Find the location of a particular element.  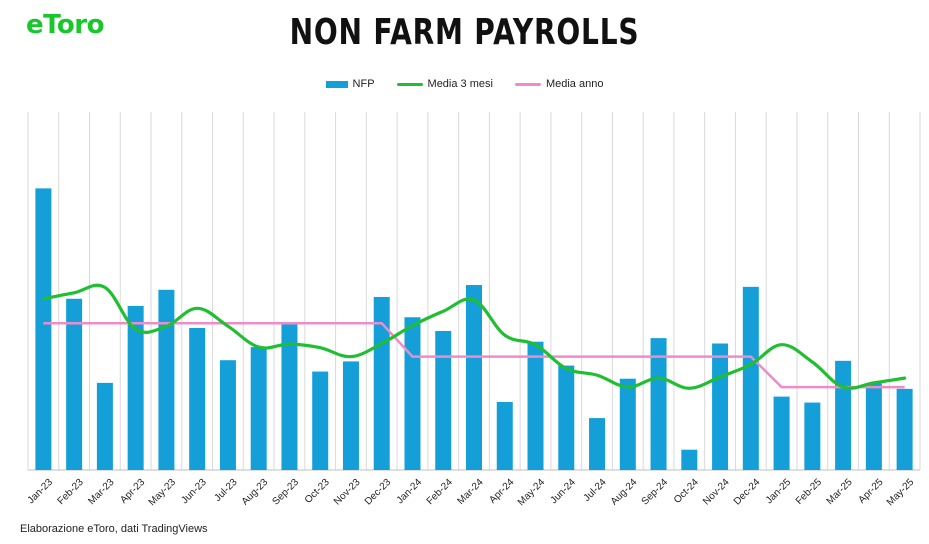

x-tick-label: Dec-23 is located at coordinates (378, 492).